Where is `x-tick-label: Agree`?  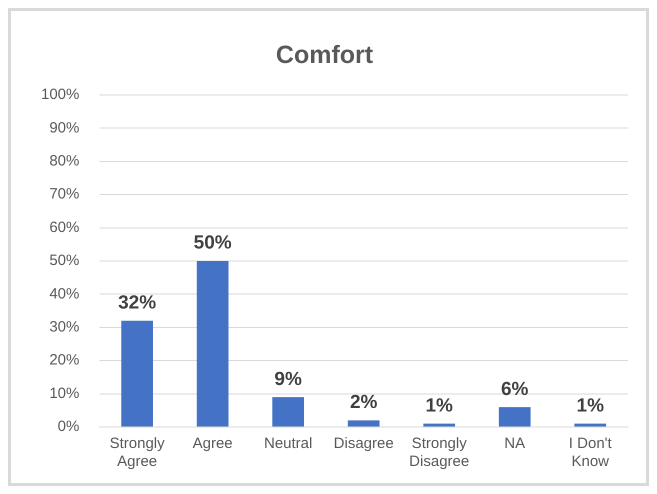 x-tick-label: Agree is located at coordinates (212, 443).